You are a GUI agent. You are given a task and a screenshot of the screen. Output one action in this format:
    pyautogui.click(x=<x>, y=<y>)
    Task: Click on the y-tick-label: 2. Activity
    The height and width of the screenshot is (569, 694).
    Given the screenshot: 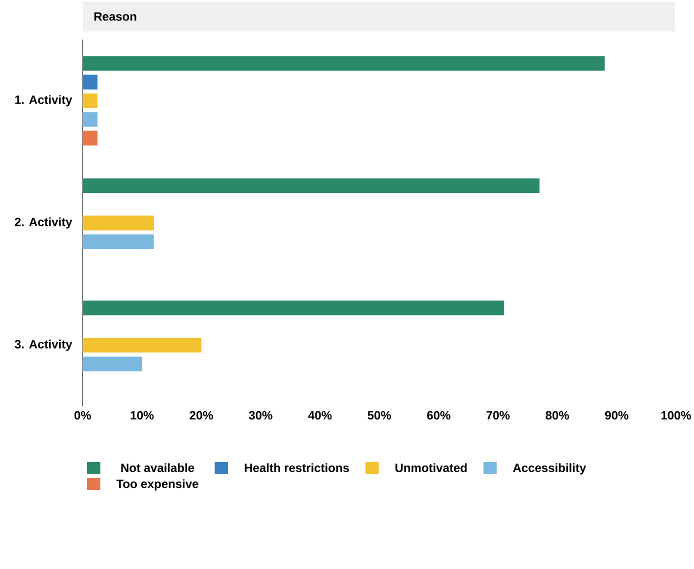 What is the action you would take?
    pyautogui.click(x=43, y=223)
    